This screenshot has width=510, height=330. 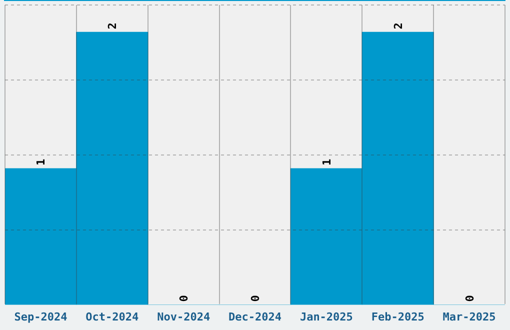 What do you see at coordinates (41, 317) in the screenshot?
I see `x-tick-label: Sep-2024` at bounding box center [41, 317].